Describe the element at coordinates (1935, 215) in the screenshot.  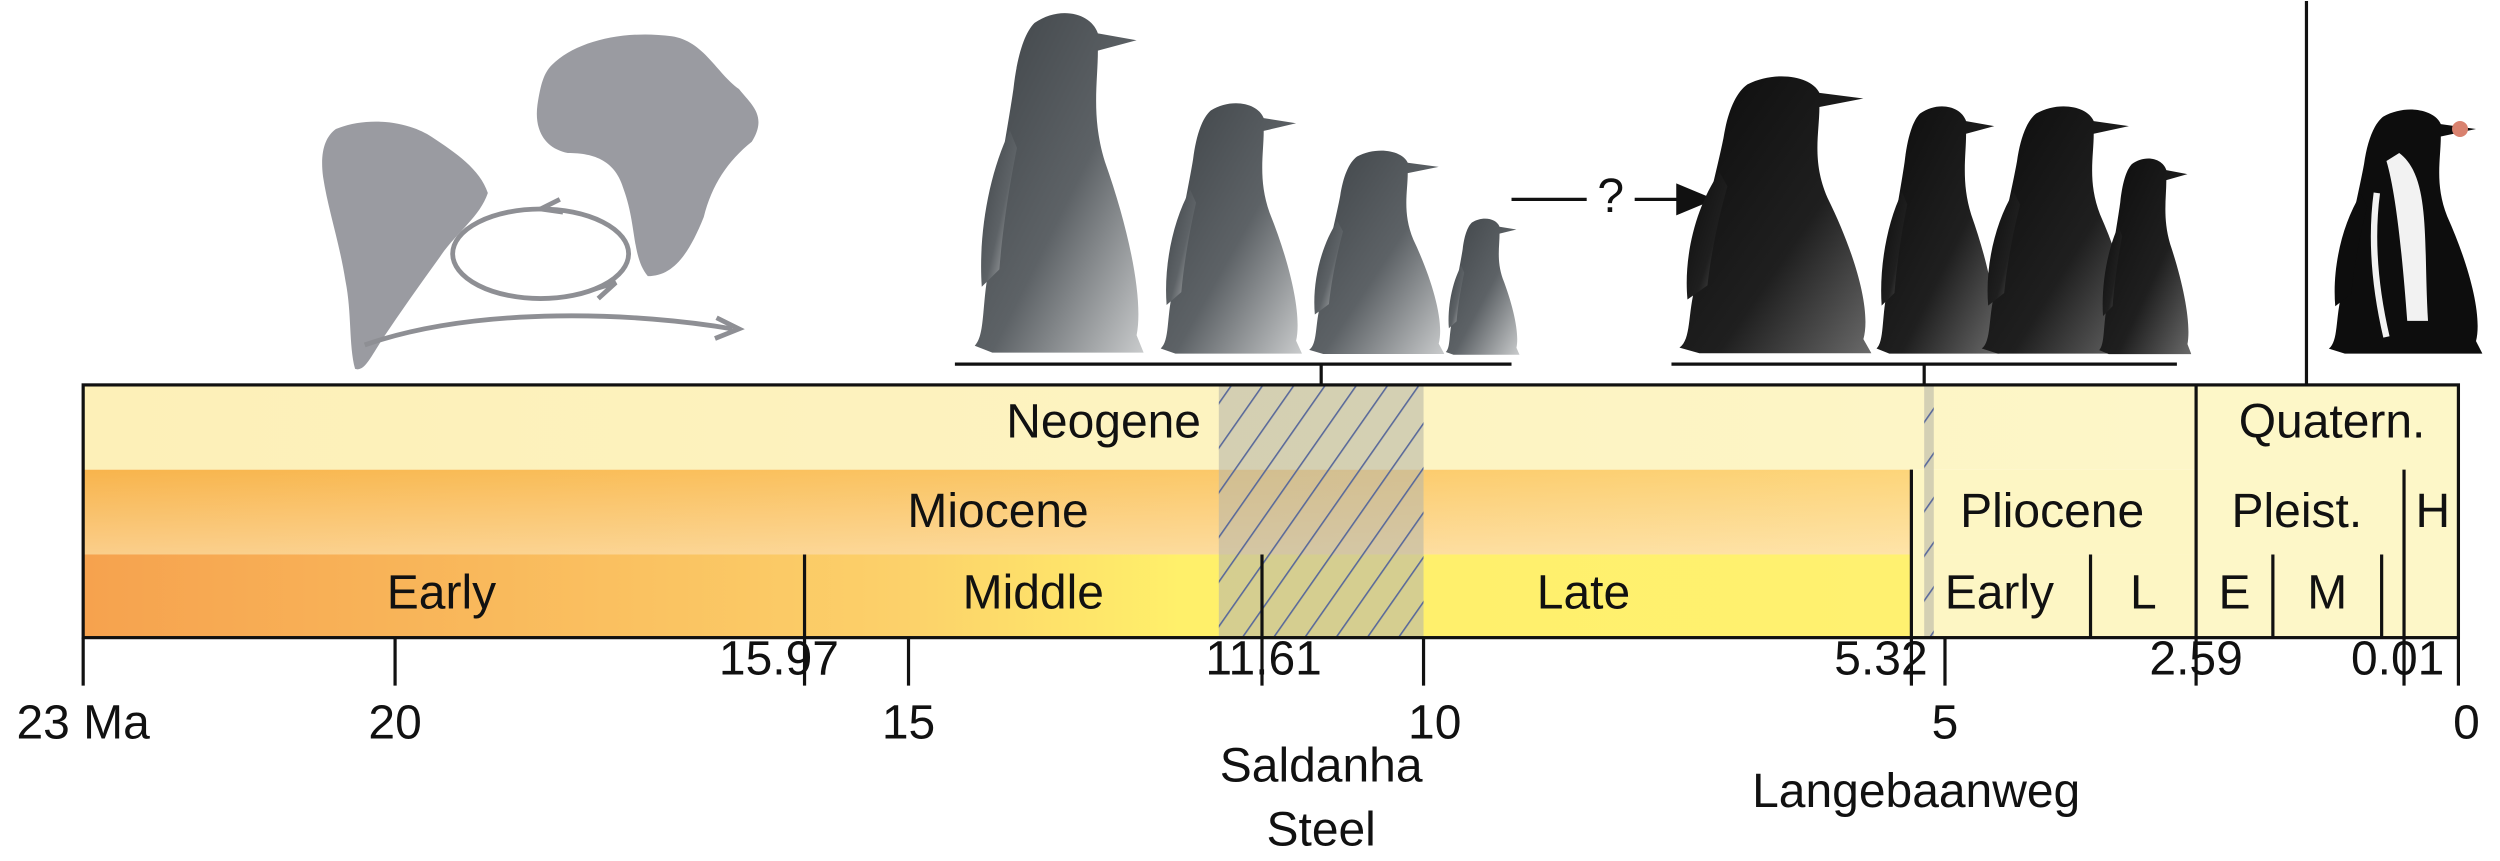
I see `langebaanweg-penguins` at that location.